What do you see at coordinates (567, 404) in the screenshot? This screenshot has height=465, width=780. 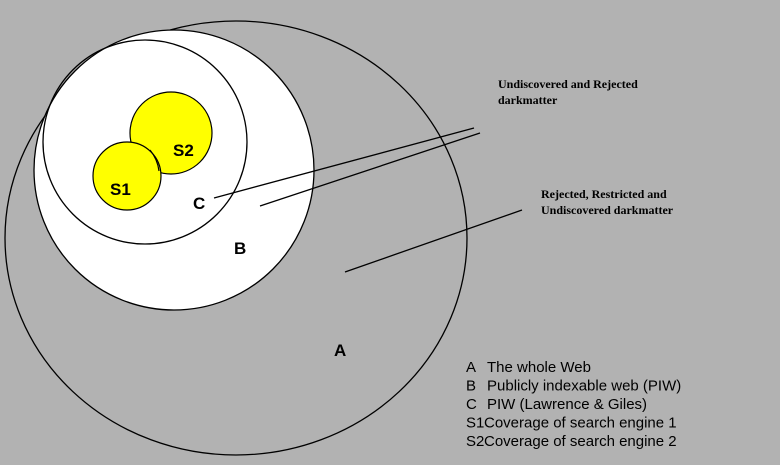 I see `legend-text: PIW (Lawrence & Giles)` at bounding box center [567, 404].